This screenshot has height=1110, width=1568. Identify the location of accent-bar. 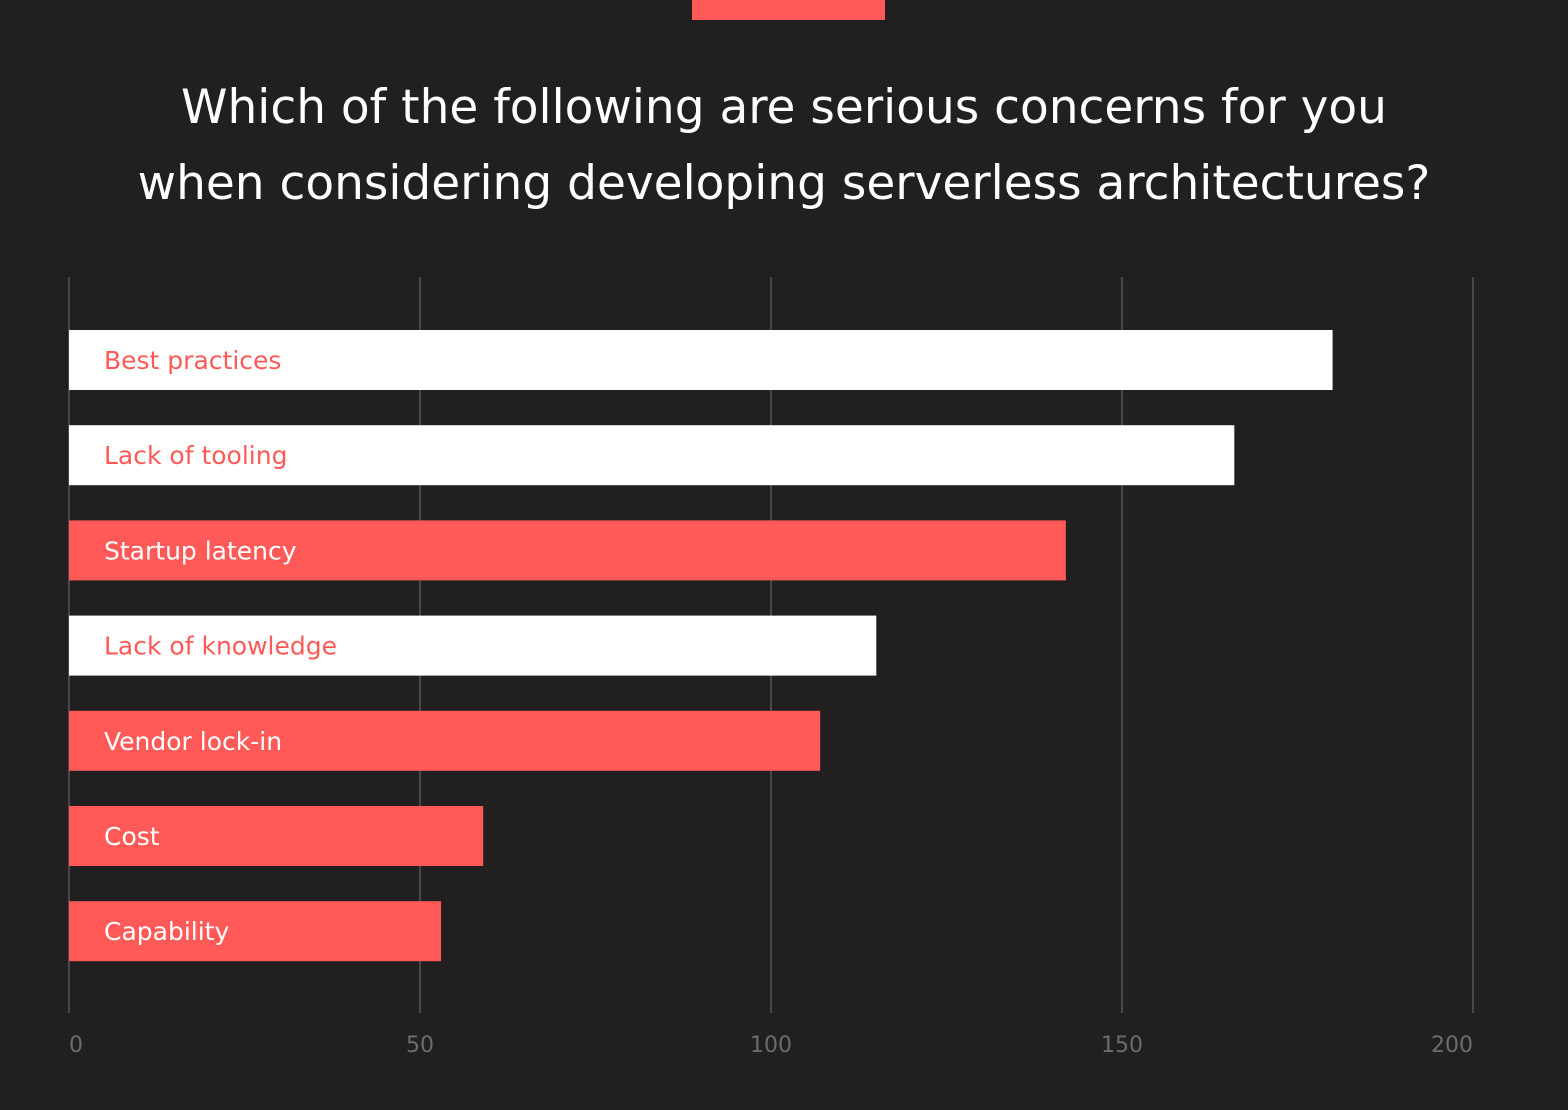
(788, 10).